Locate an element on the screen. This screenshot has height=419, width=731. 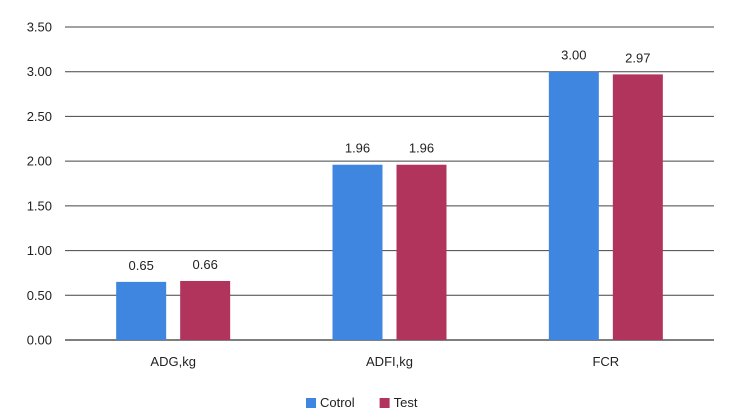
y-tick-label: 2.50 is located at coordinates (39, 116).